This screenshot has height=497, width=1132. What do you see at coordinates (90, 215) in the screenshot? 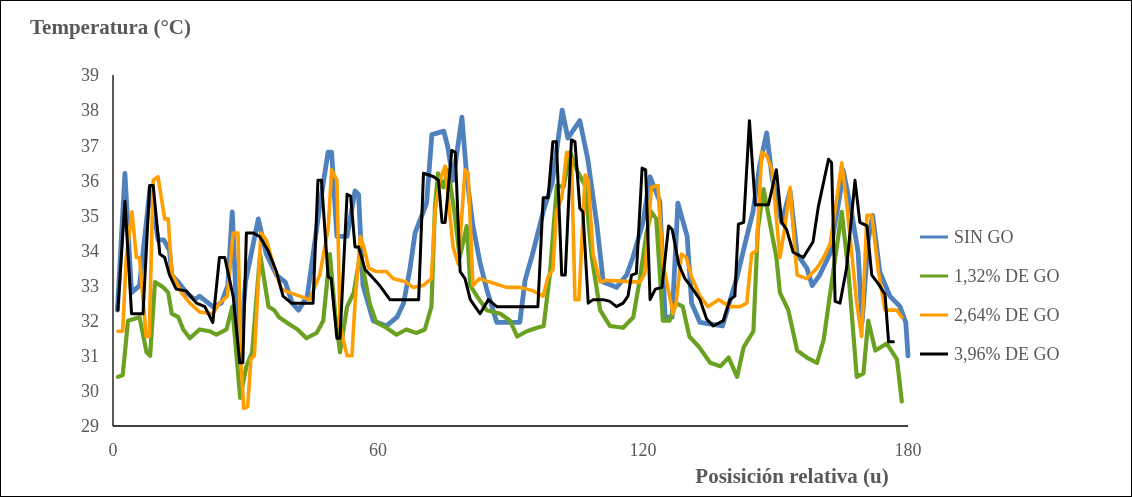
I see `y-tick-label: 35` at bounding box center [90, 215].